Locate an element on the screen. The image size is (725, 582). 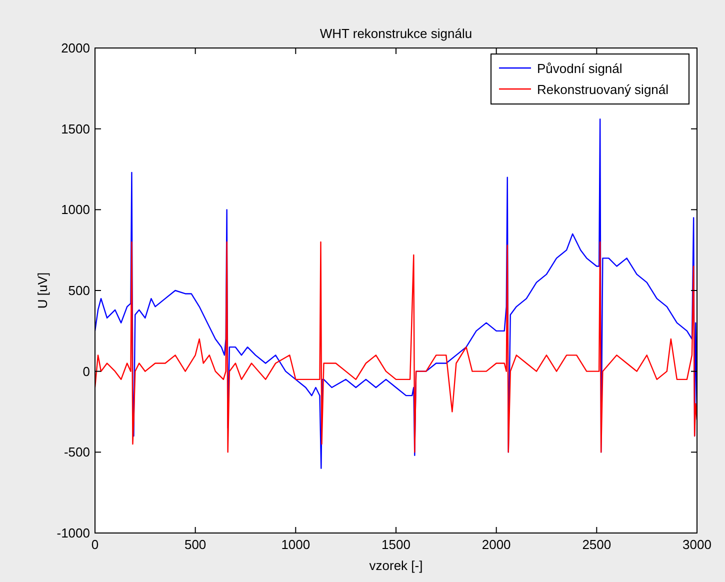
y-tick-label: 500 is located at coordinates (79, 290).